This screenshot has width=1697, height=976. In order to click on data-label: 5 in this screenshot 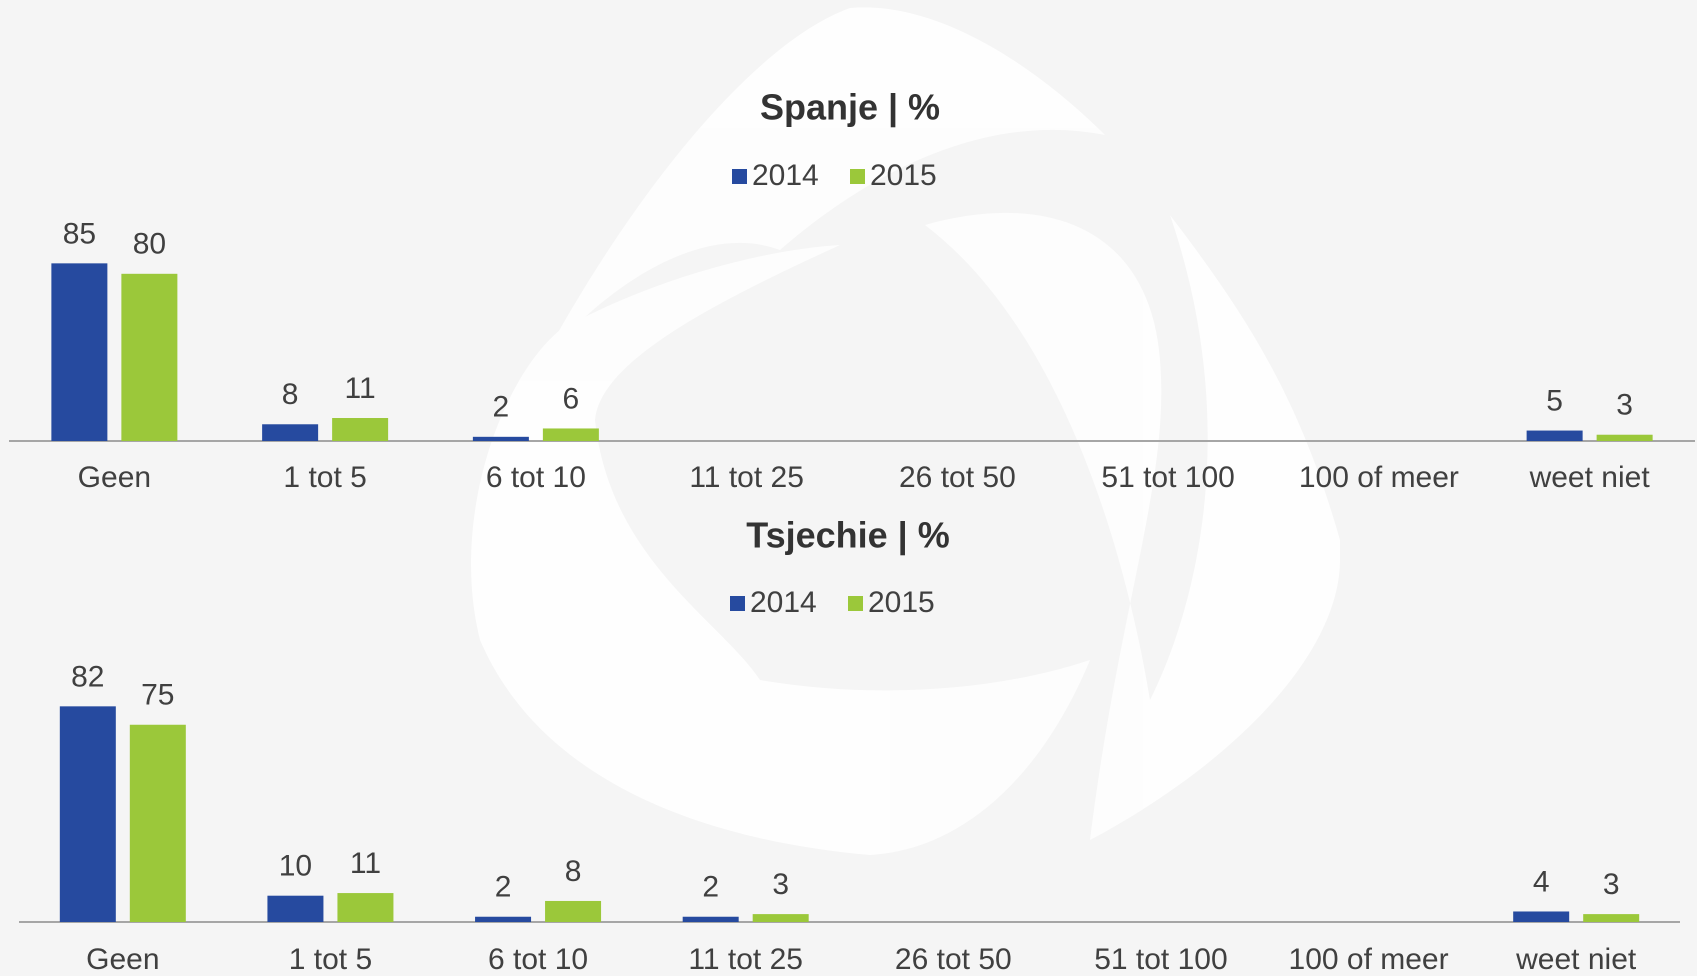, I will do `click(1554, 400)`.